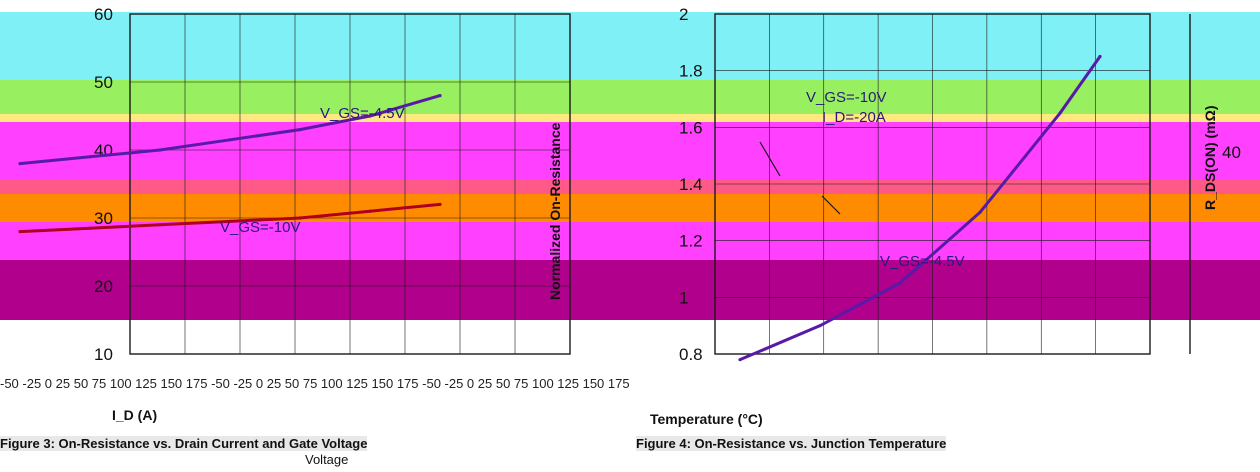 Image resolution: width=1260 pixels, height=472 pixels. What do you see at coordinates (630, 290) in the screenshot?
I see `band-purple` at bounding box center [630, 290].